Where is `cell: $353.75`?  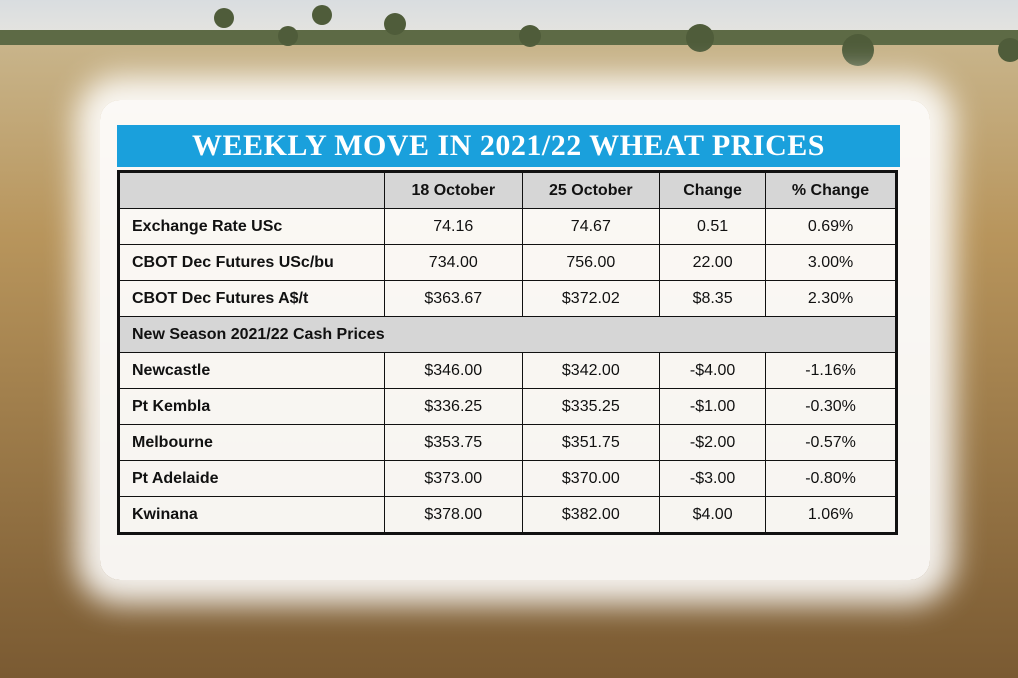 cell: $353.75 is located at coordinates (453, 442).